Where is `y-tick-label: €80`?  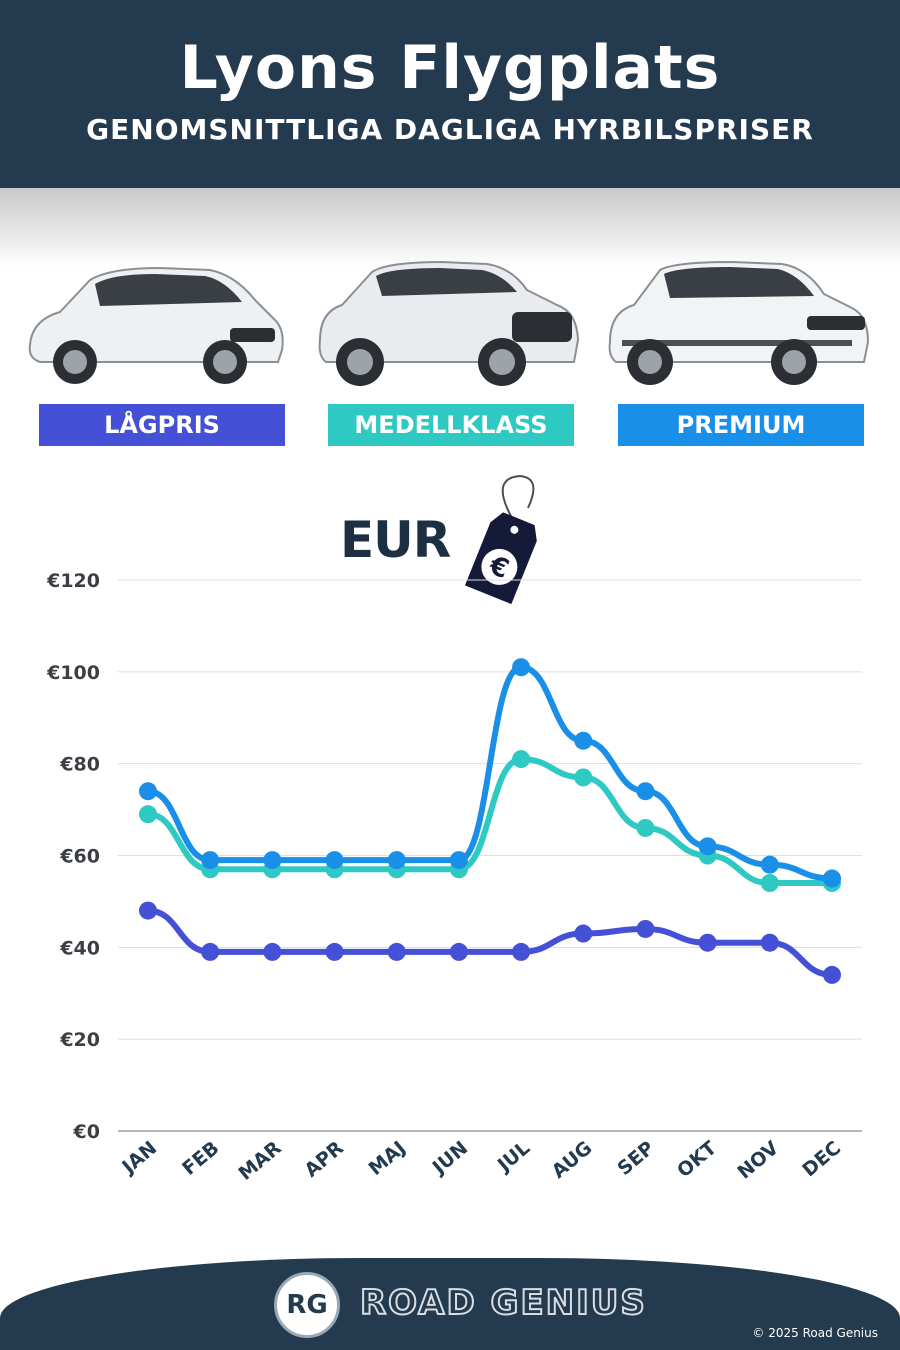
y-tick-label: €80 is located at coordinates (79, 765).